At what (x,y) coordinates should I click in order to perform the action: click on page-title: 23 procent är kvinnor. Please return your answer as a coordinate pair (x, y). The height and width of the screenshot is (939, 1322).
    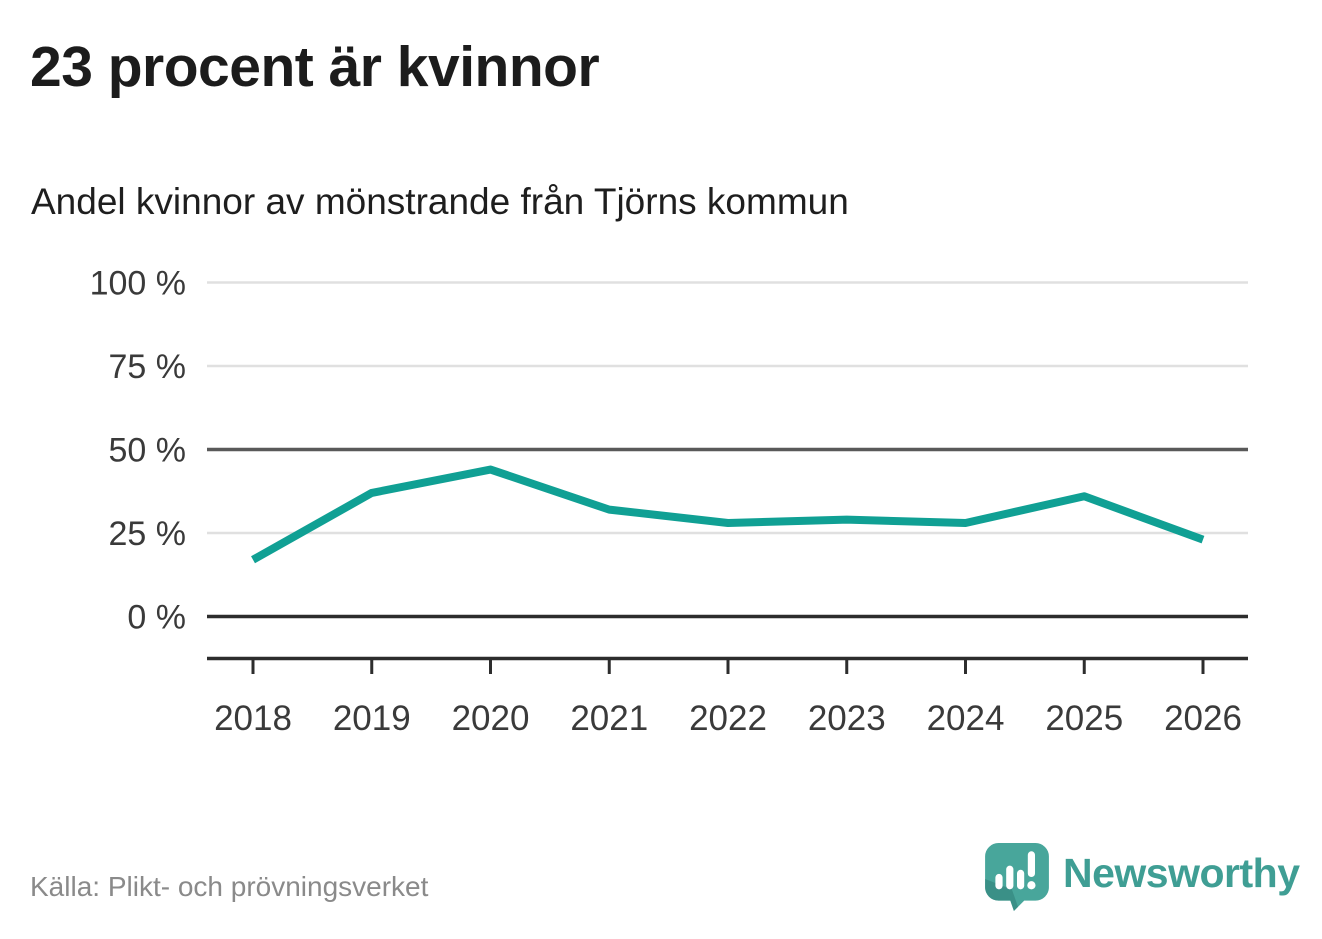
    Looking at the image, I should click on (315, 67).